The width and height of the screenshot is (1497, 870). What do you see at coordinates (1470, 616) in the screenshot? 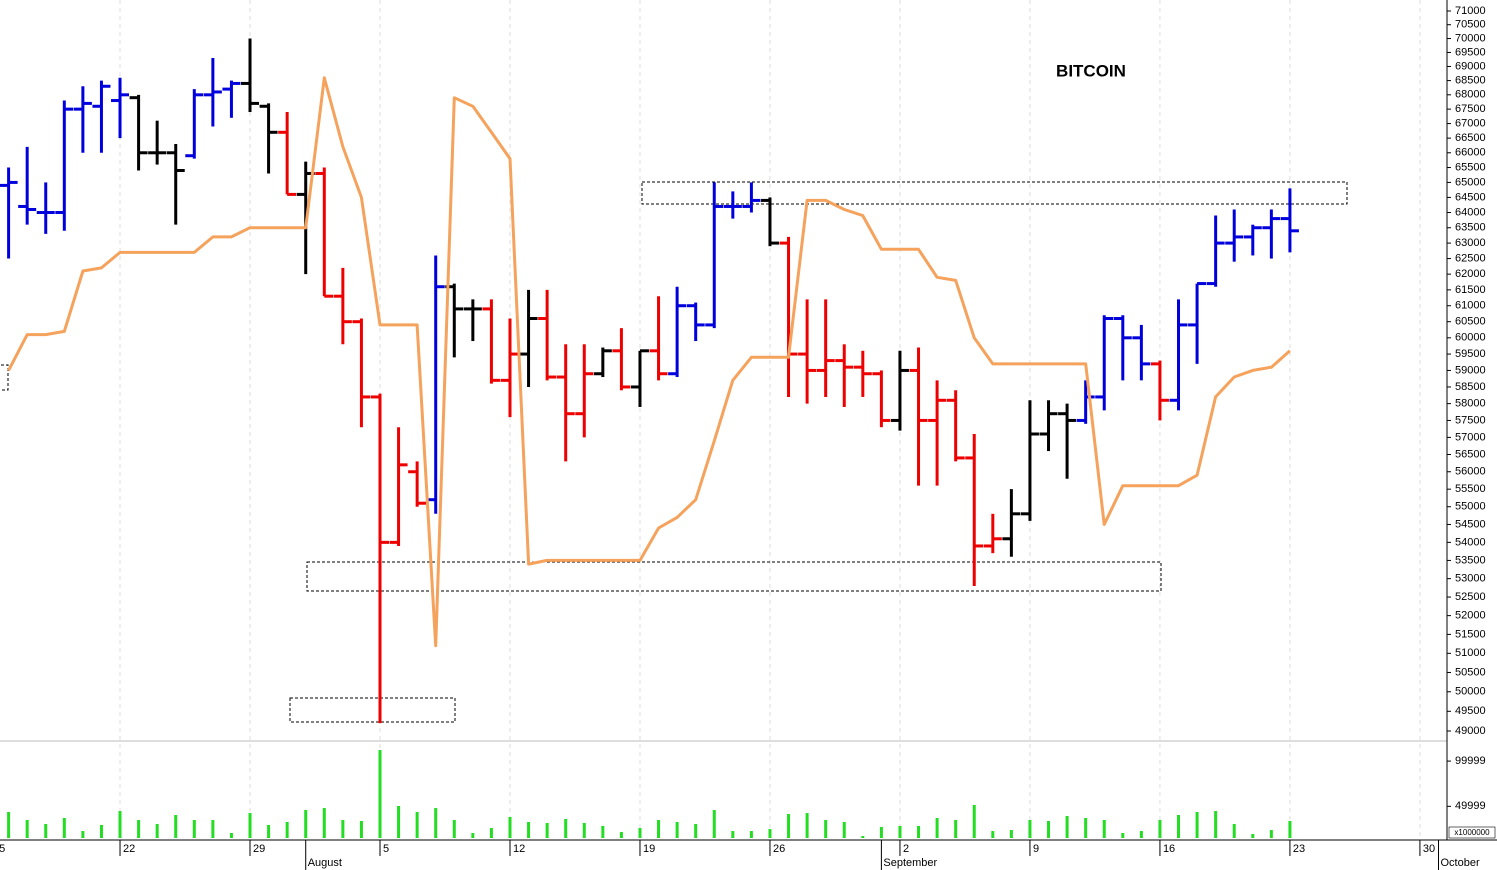
I see `y-tick-label: 52000` at bounding box center [1470, 616].